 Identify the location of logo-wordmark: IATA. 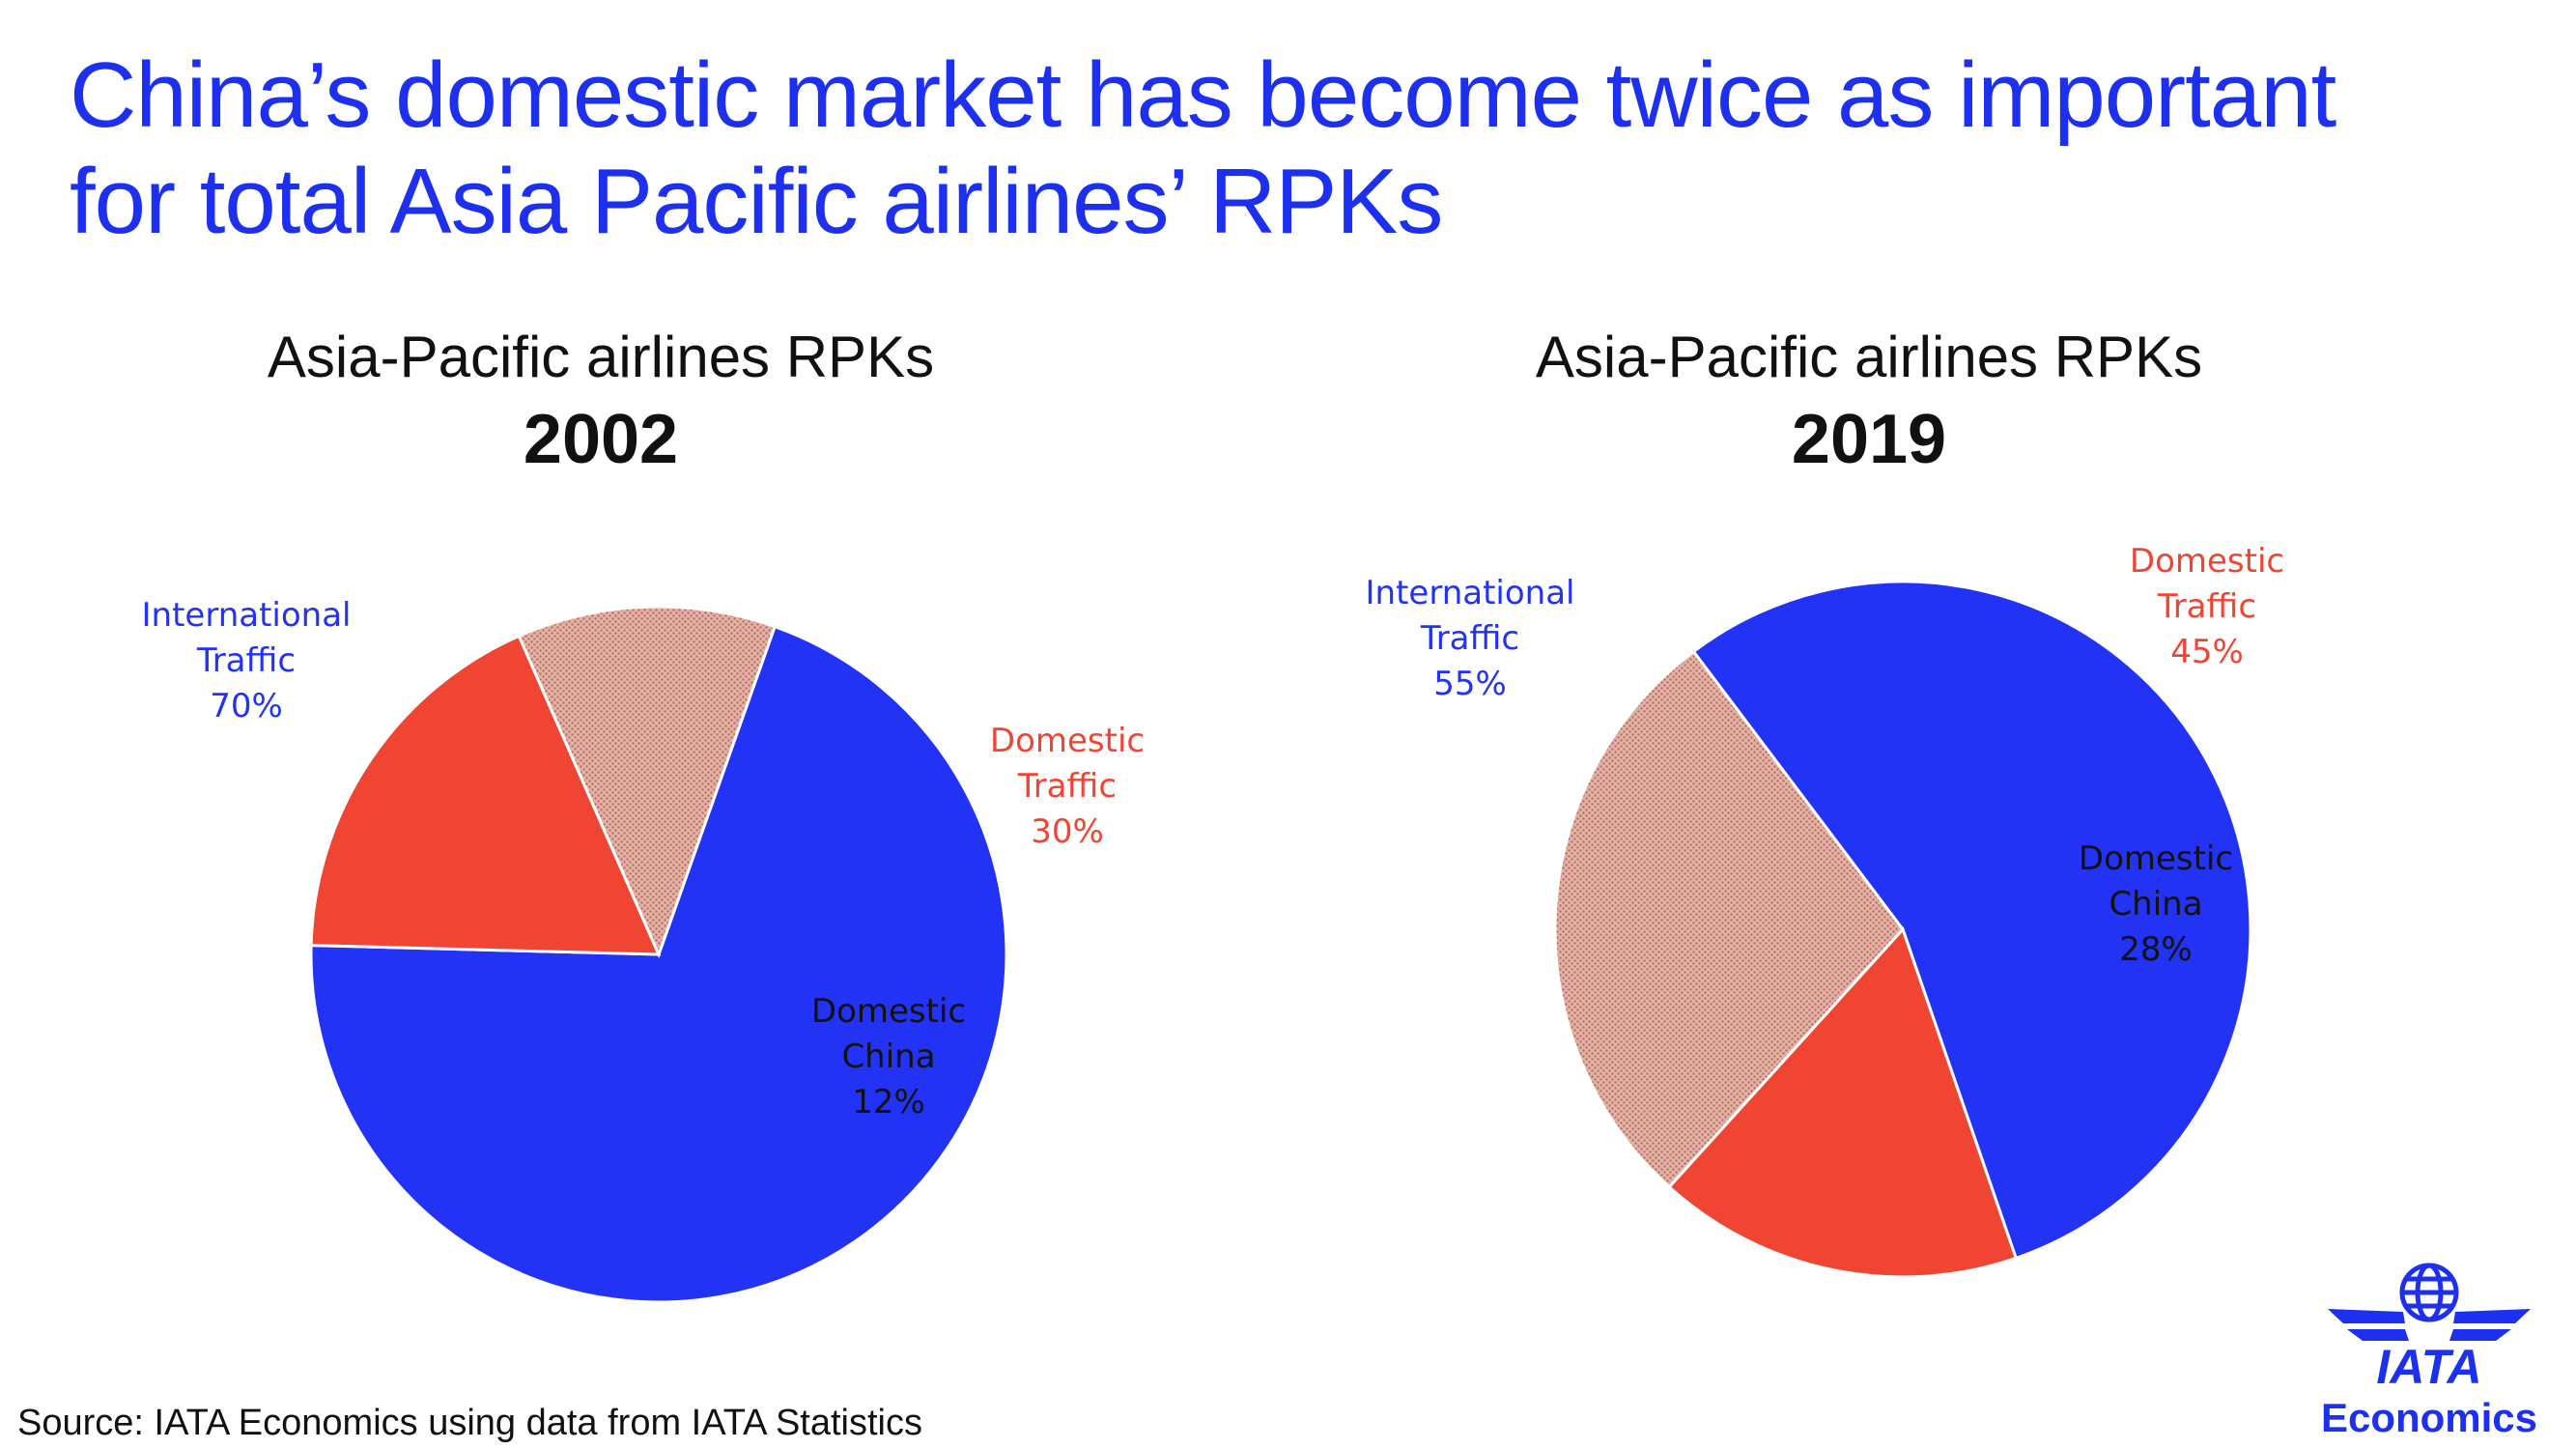
(2428, 1367).